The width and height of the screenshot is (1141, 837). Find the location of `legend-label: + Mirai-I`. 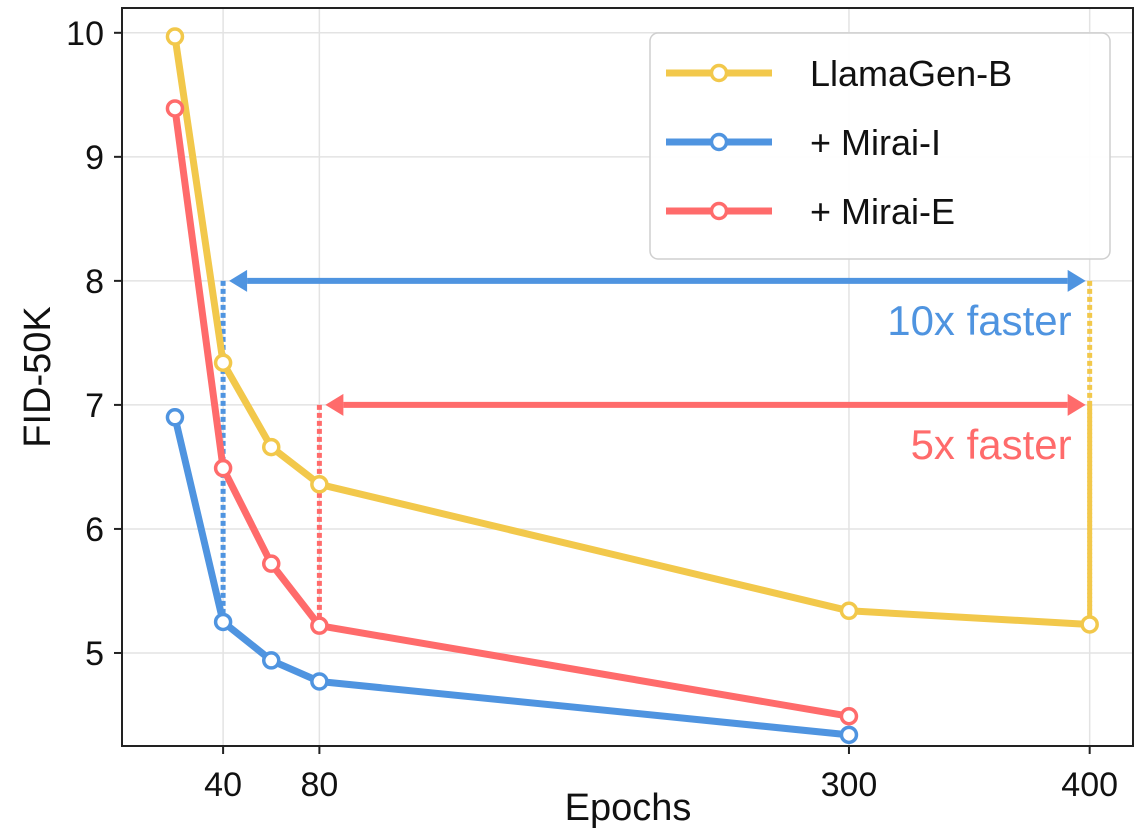

legend-label: + Mirai-I is located at coordinates (875, 142).